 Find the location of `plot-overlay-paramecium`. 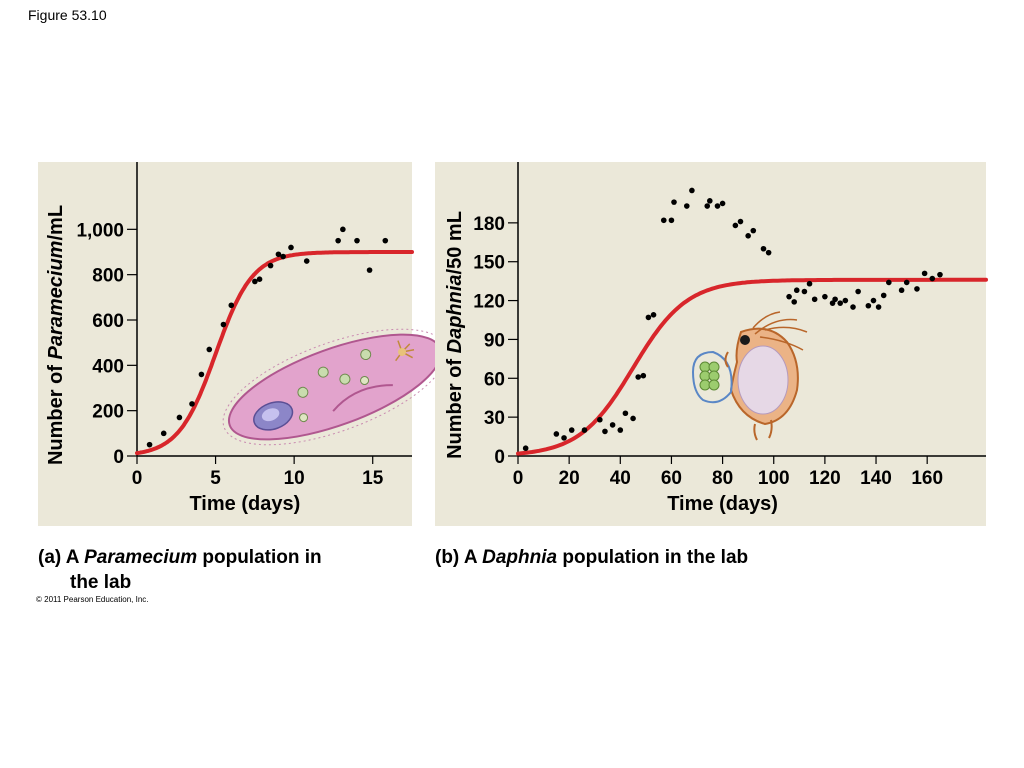

plot-overlay-paramecium is located at coordinates (274, 341).